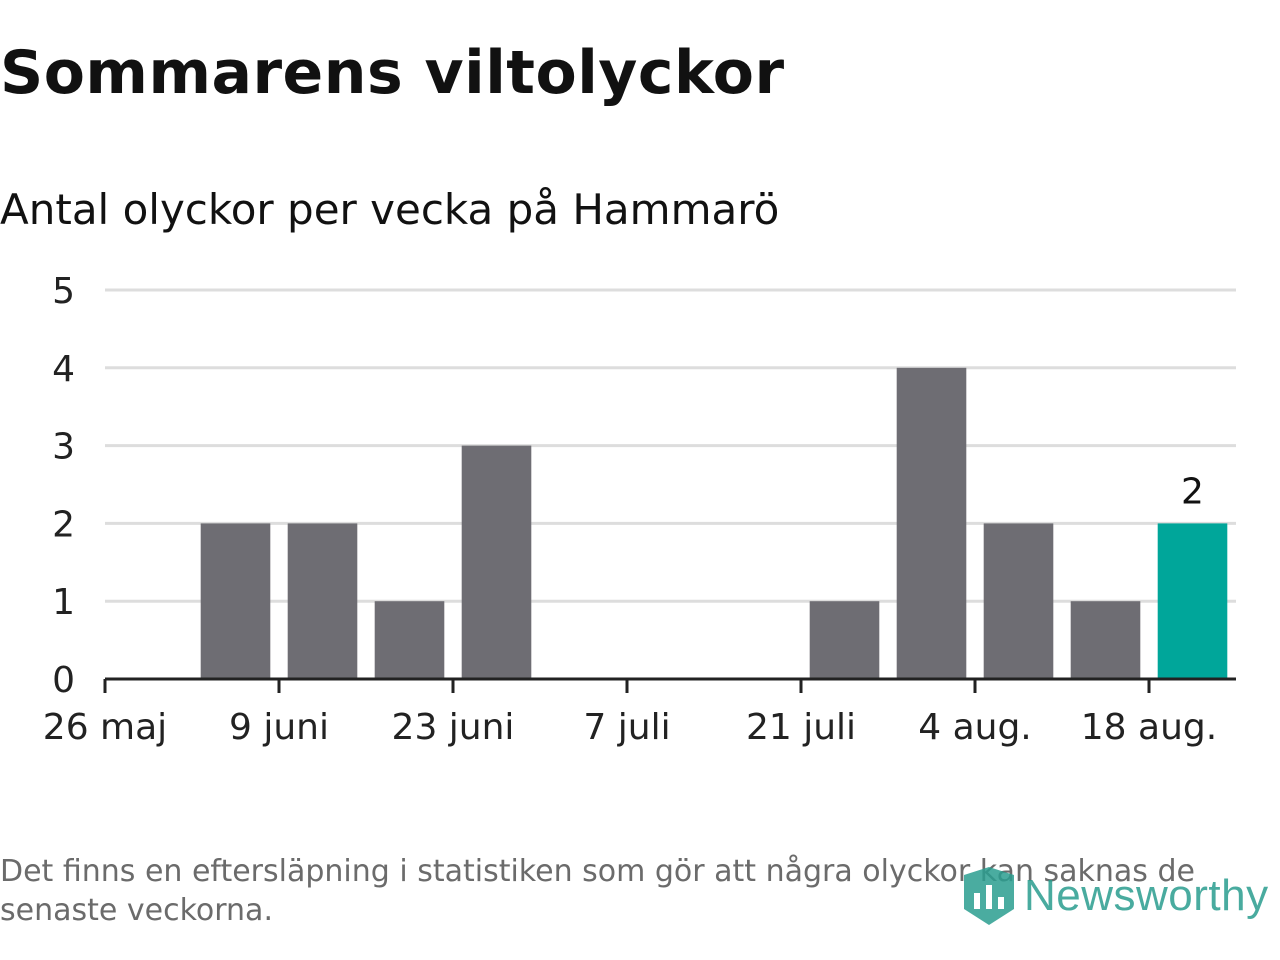 The image size is (1280, 960). I want to click on y-tick-label: 2, so click(63, 524).